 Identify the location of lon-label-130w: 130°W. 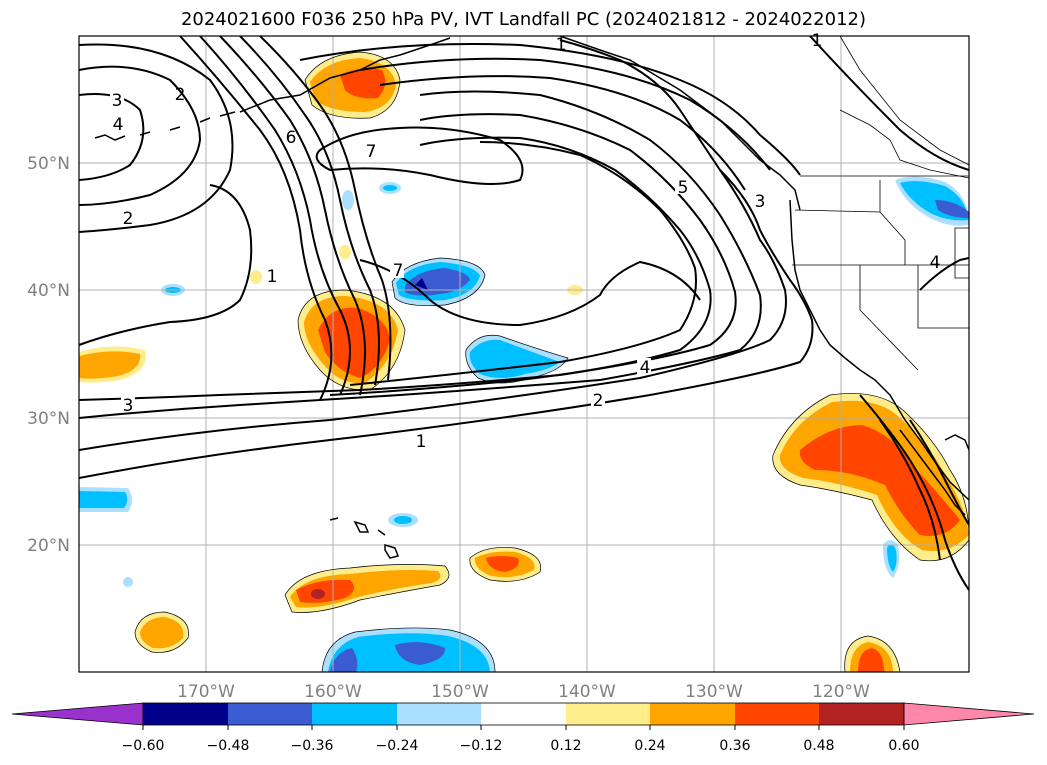
(714, 692).